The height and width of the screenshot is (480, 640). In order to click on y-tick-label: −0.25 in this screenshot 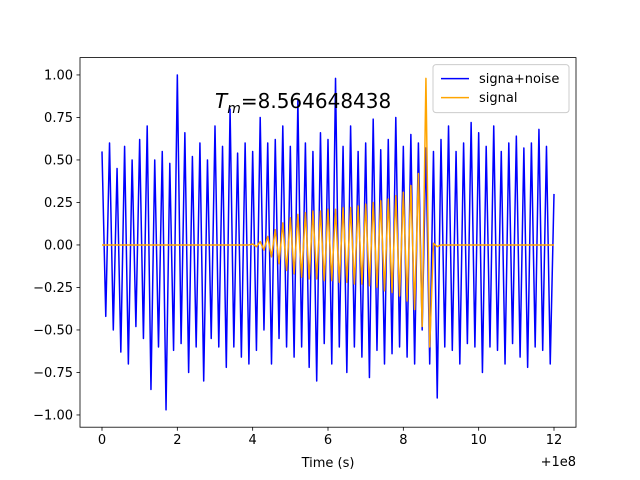, I will do `click(53, 288)`.